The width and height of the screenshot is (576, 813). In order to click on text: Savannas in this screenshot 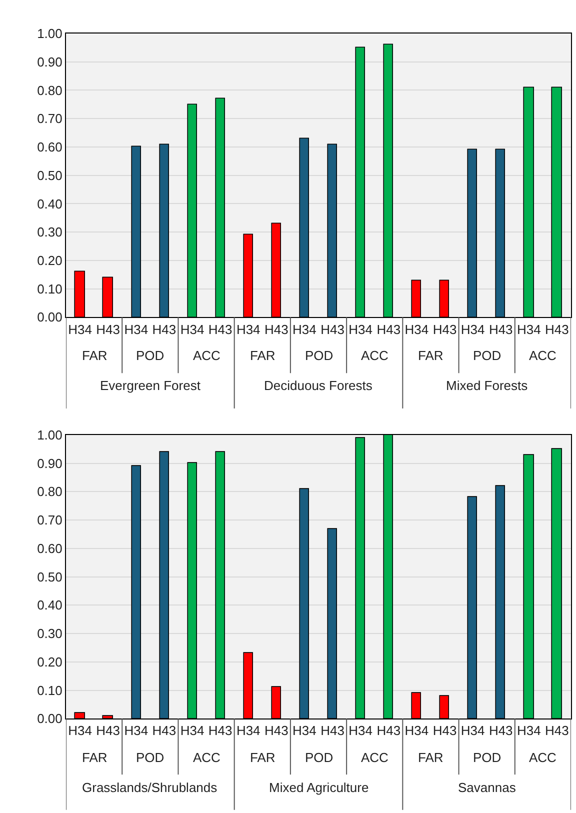, I will do `click(487, 787)`.